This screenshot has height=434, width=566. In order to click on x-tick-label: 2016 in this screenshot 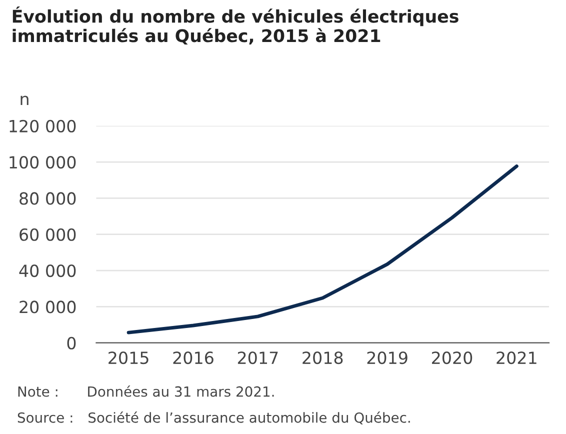, I will do `click(193, 357)`.